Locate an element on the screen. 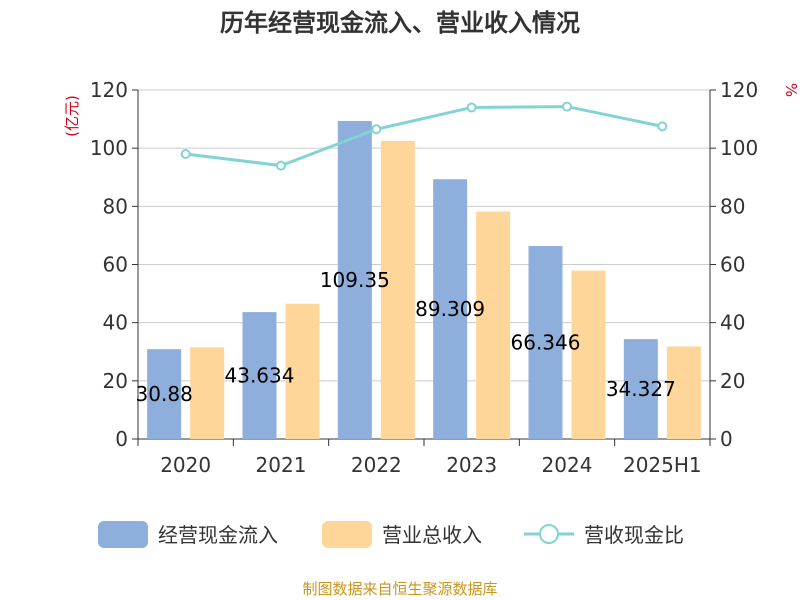  left-axis-tick-label: 100 is located at coordinates (109, 148).